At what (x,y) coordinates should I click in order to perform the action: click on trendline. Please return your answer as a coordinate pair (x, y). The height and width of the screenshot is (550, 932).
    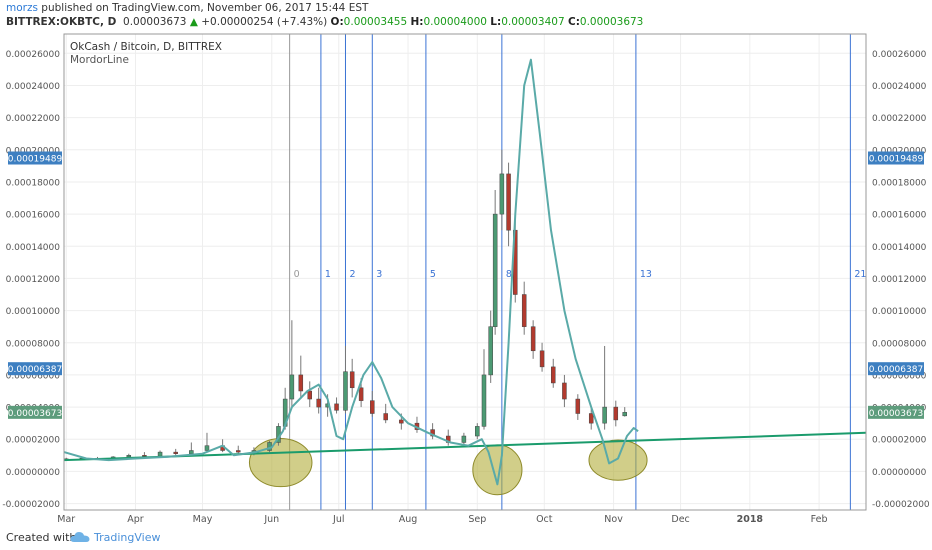
    Looking at the image, I should click on (465, 446).